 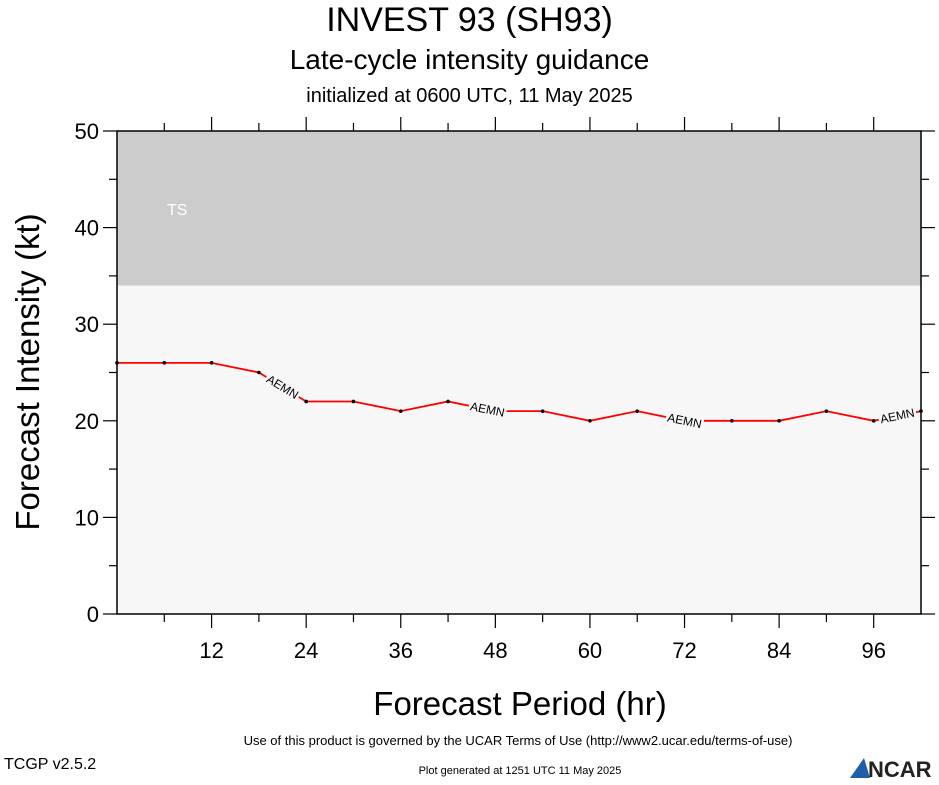 What do you see at coordinates (93, 614) in the screenshot?
I see `y-tick-label: 0` at bounding box center [93, 614].